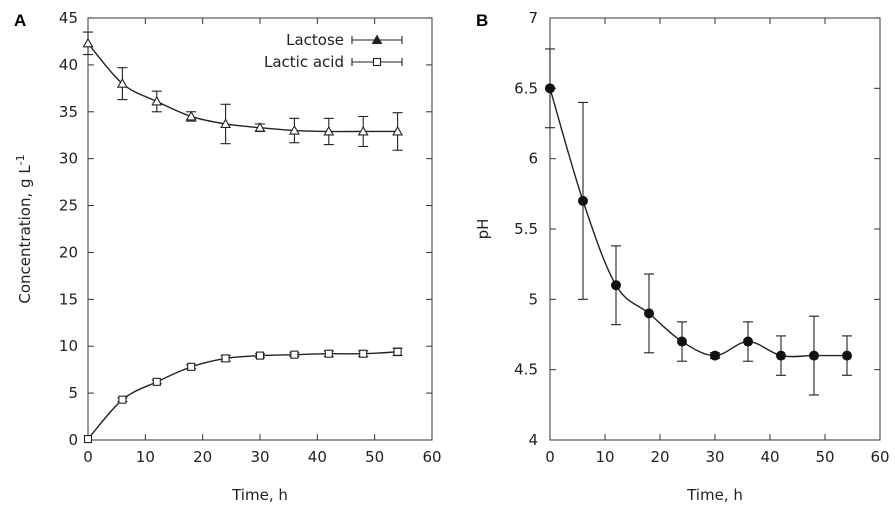 This screenshot has height=507, width=895. Describe the element at coordinates (68, 18) in the screenshot. I see `y-tick-label: 45` at that location.